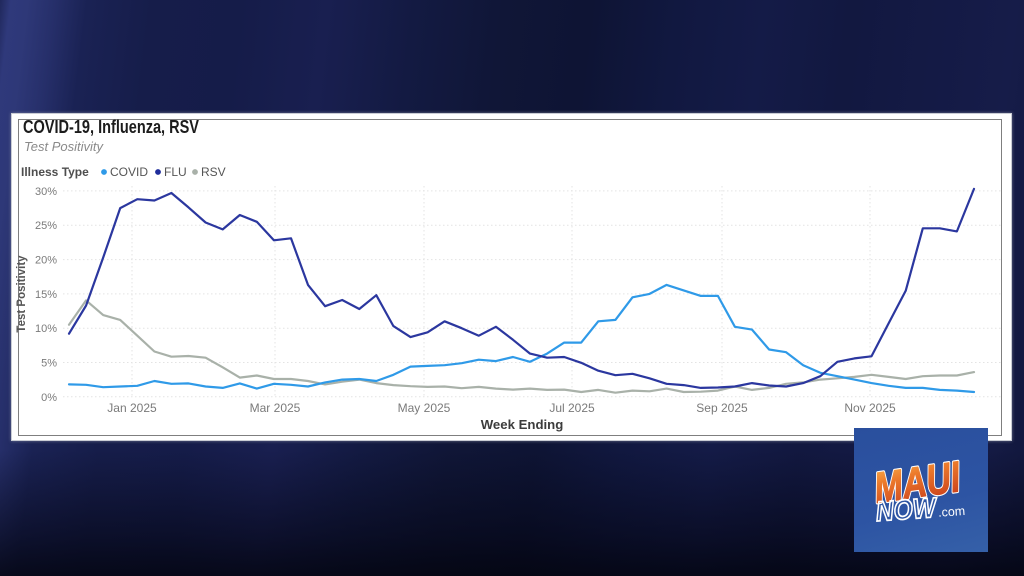 The height and width of the screenshot is (576, 1024). What do you see at coordinates (175, 172) in the screenshot?
I see `svg-text: FLU` at bounding box center [175, 172].